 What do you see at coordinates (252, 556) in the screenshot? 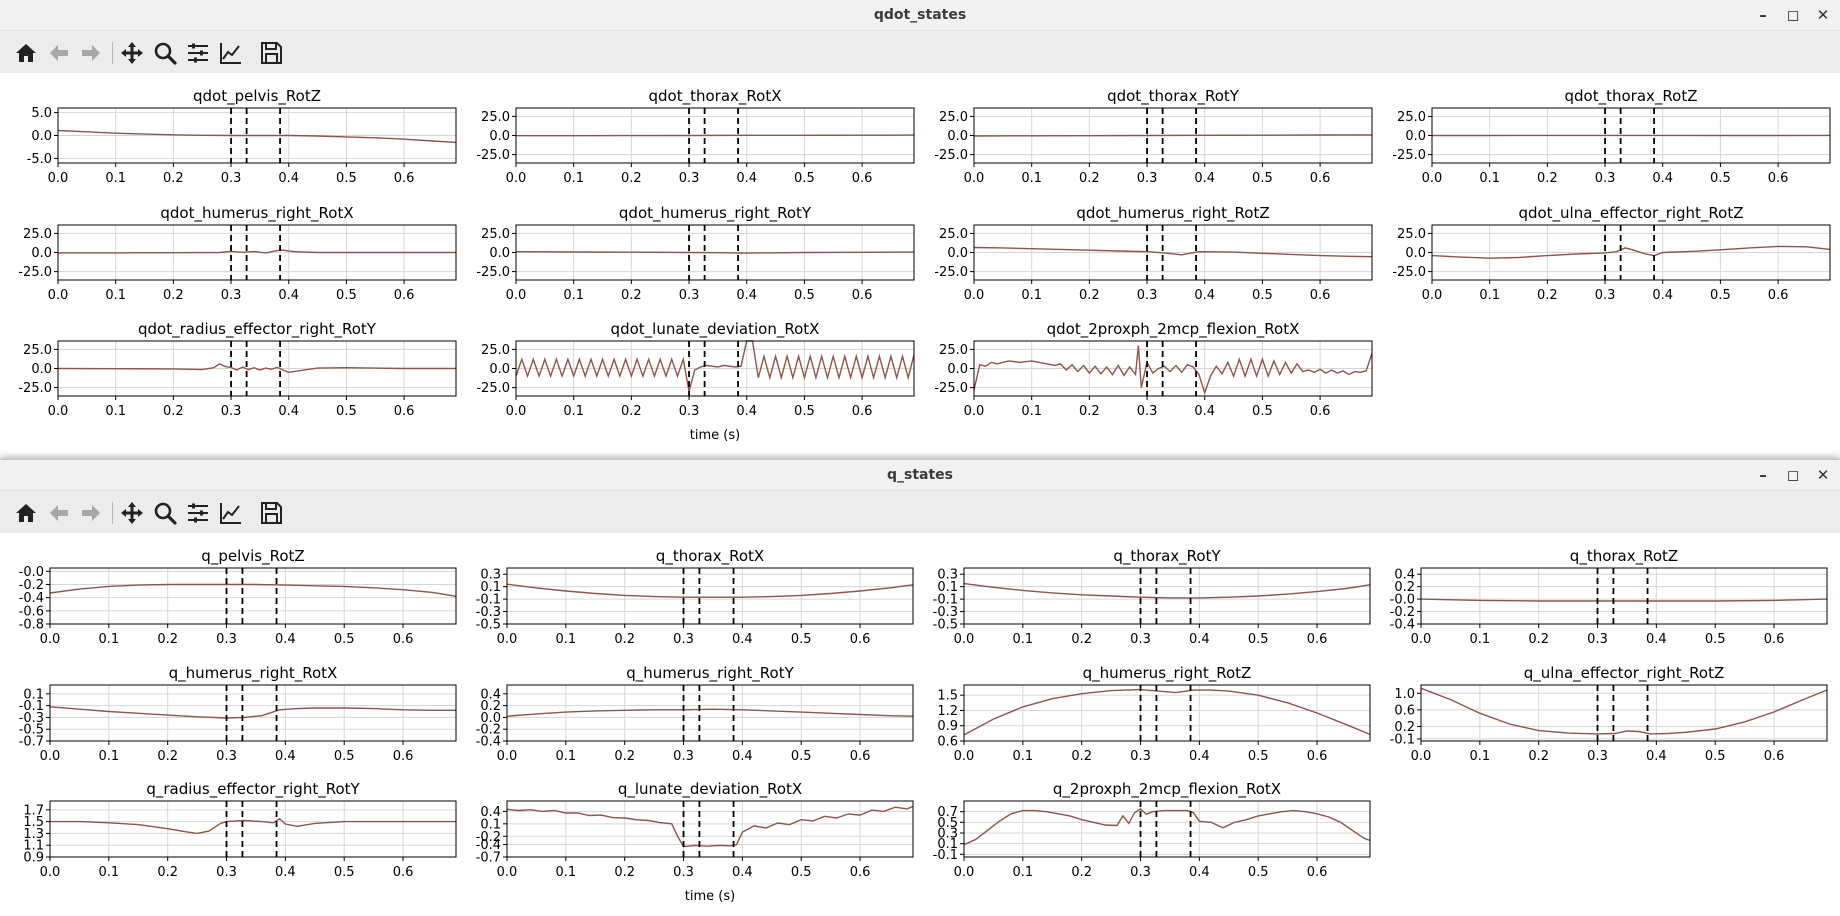
I see `subplot-title: q_pelvis_RotZ` at bounding box center [252, 556].